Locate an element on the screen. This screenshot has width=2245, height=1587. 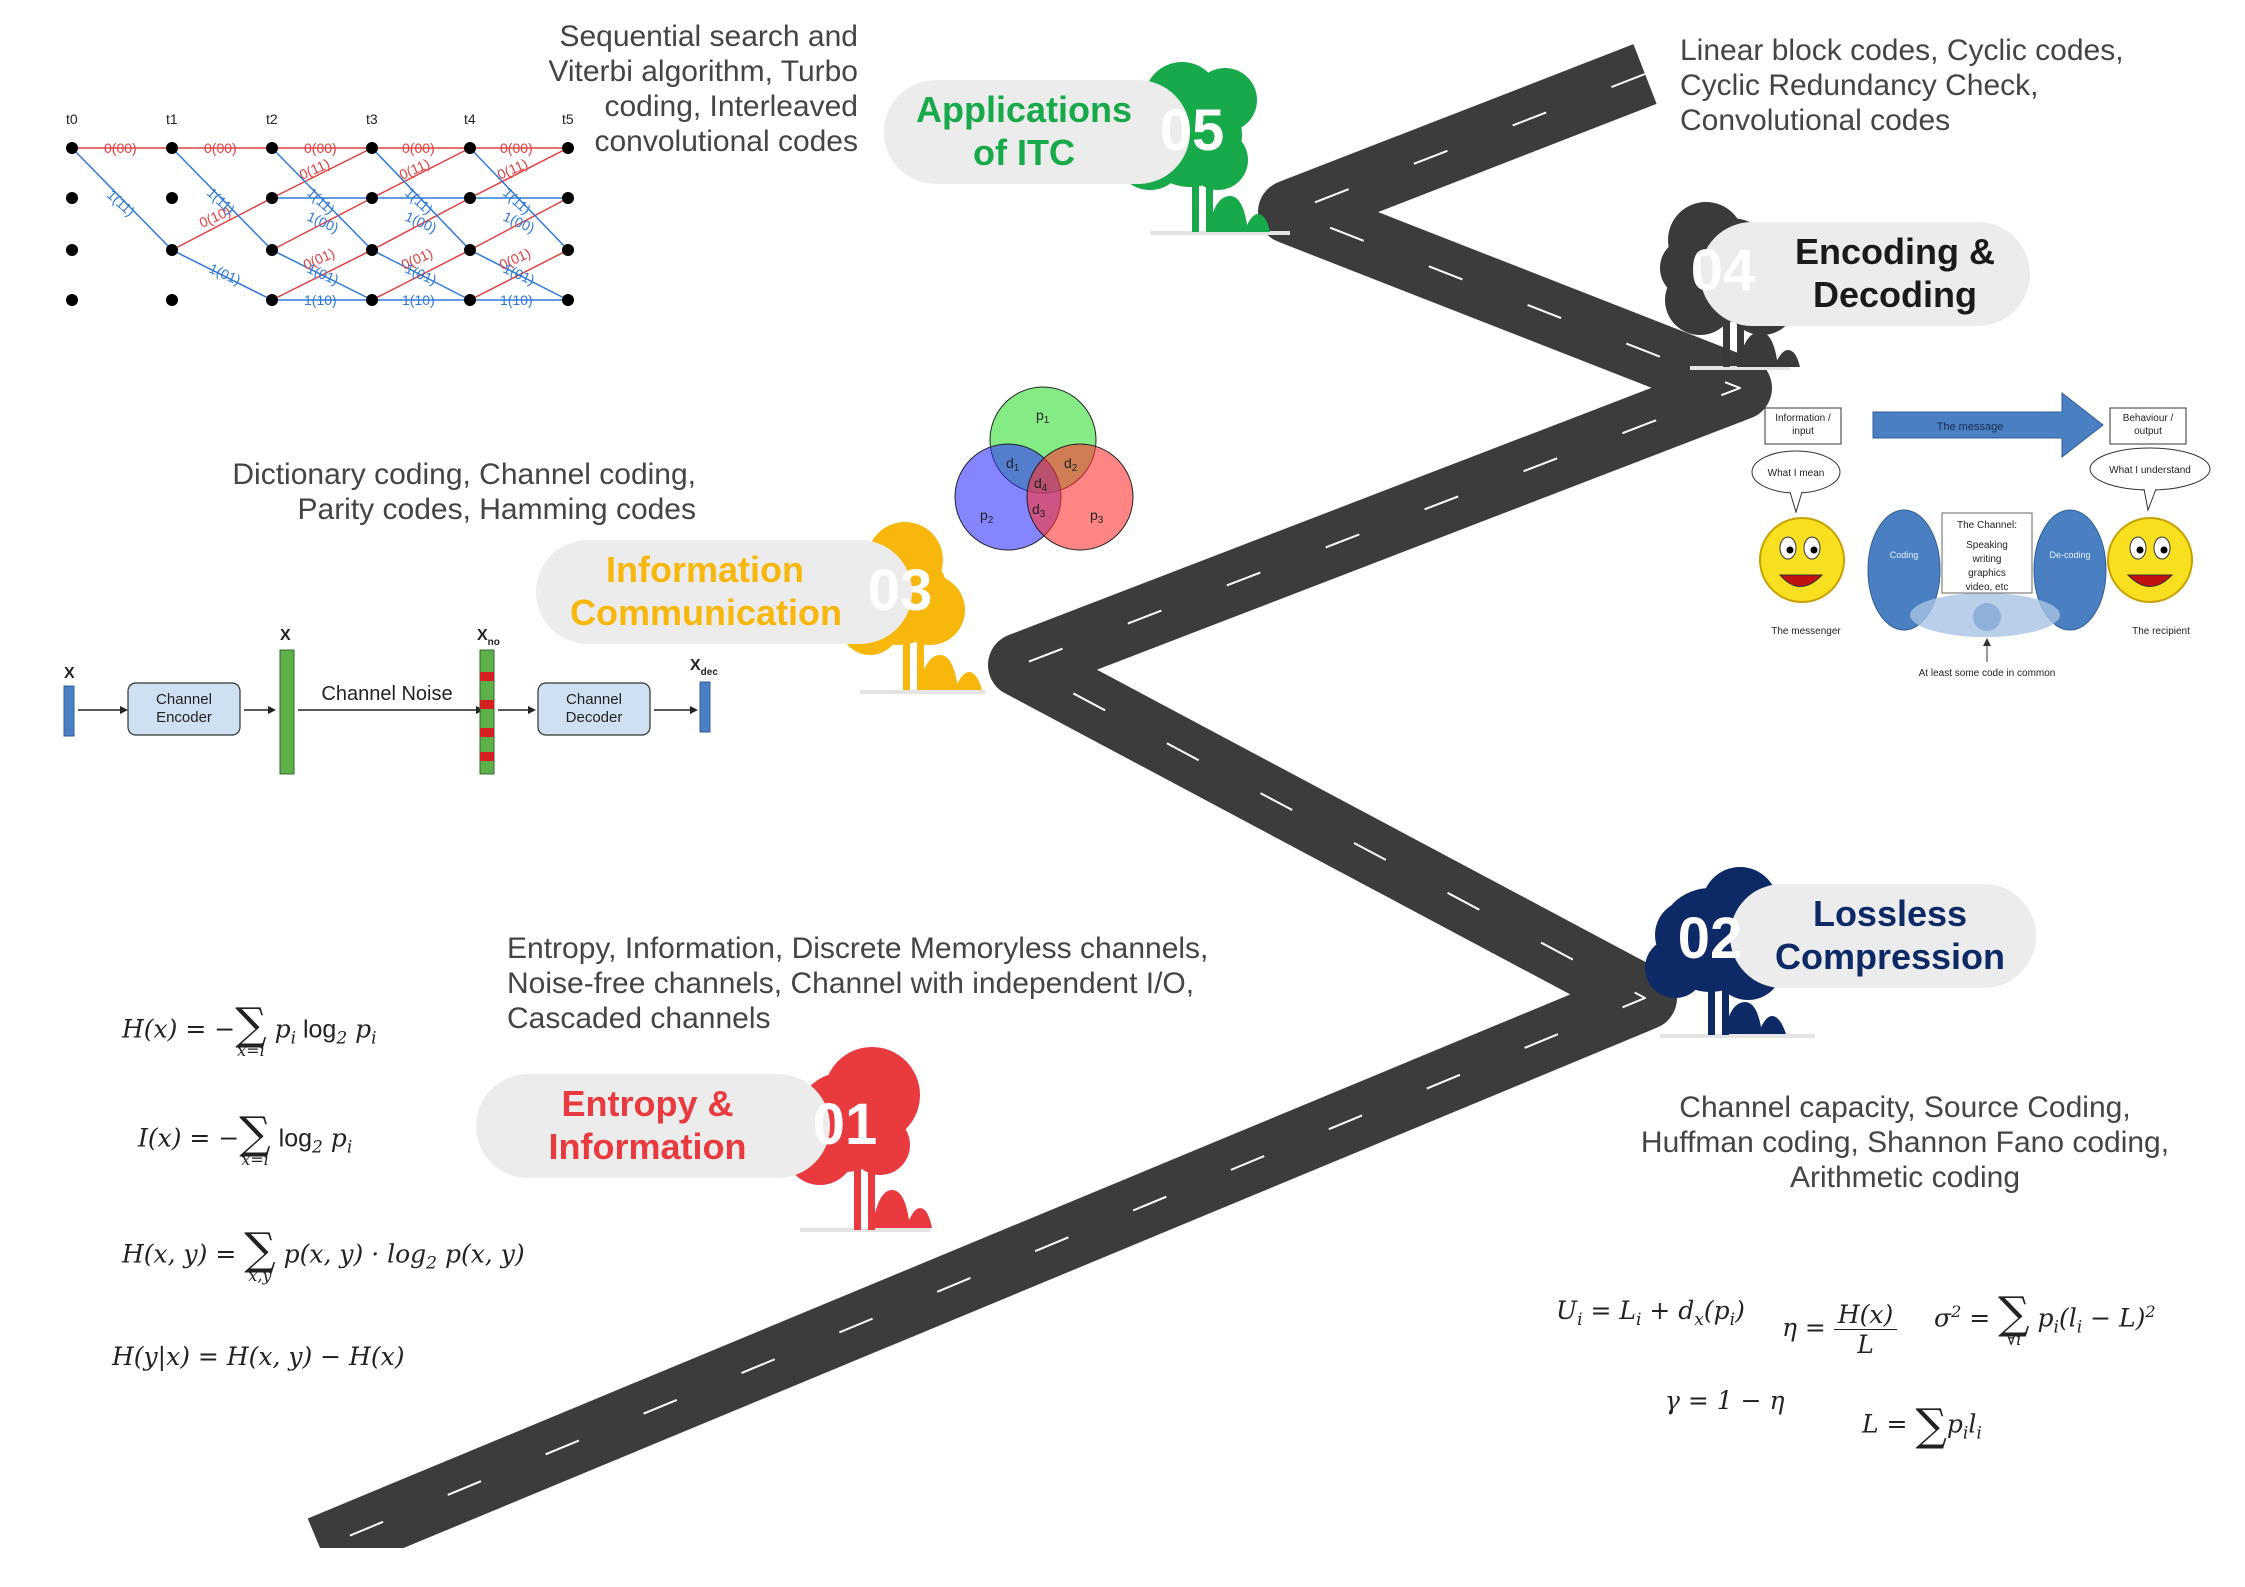
equation-arithmetic-interval: Ui = Li + dx(pi) is located at coordinates (1650, 1313).